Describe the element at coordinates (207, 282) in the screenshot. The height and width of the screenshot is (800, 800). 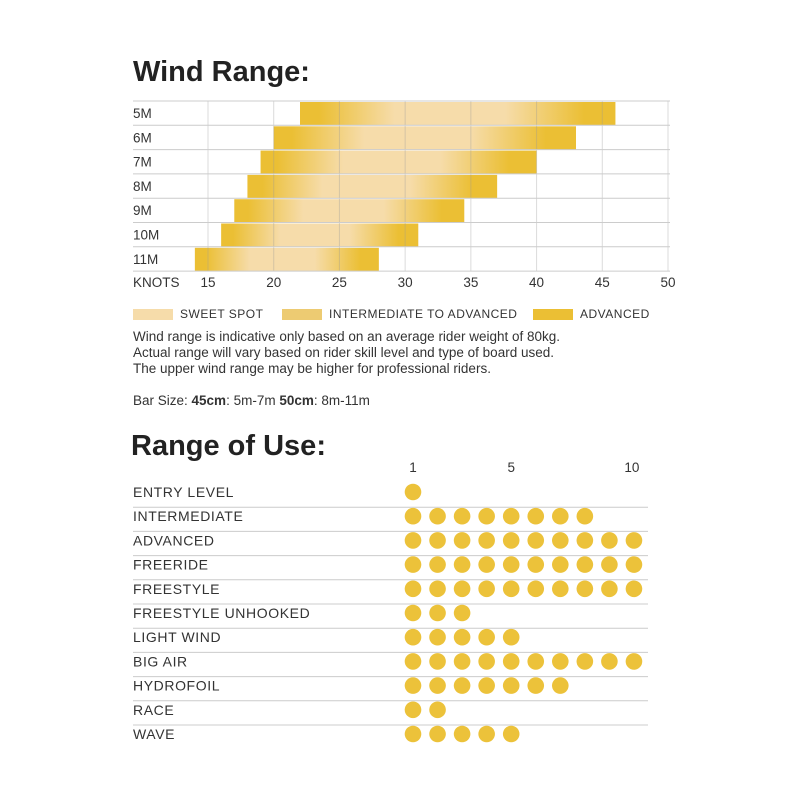
I see `x-tick-label: 15` at that location.